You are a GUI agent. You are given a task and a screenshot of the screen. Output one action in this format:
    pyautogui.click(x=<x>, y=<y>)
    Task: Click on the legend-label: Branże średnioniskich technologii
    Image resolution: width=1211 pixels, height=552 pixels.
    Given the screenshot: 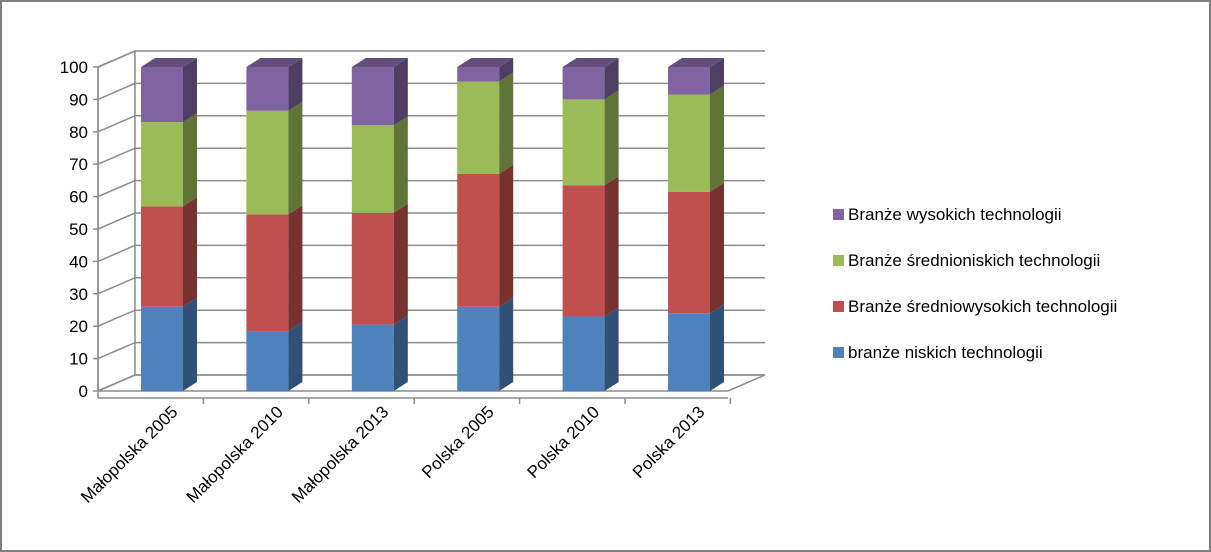 What is the action you would take?
    pyautogui.click(x=974, y=260)
    